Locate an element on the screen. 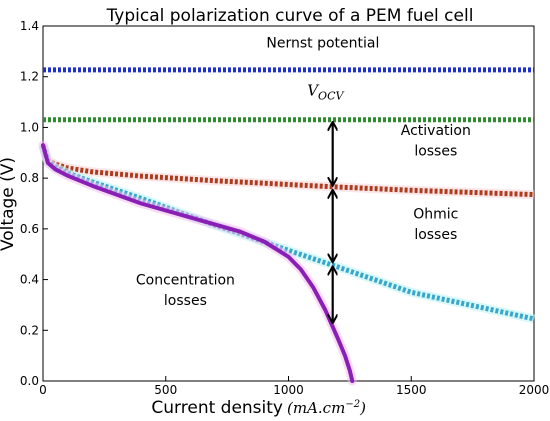 Image resolution: width=550 pixels, height=421 pixels. ohmic-label2: losses is located at coordinates (435, 235).